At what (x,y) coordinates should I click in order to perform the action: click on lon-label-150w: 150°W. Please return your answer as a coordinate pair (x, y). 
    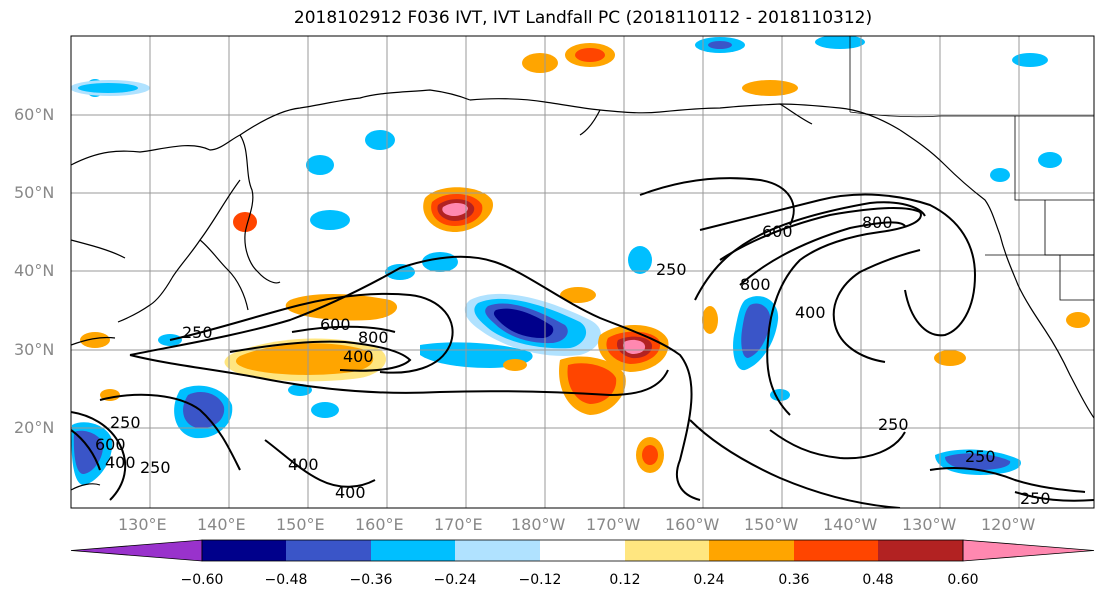
    Looking at the image, I should click on (771, 524).